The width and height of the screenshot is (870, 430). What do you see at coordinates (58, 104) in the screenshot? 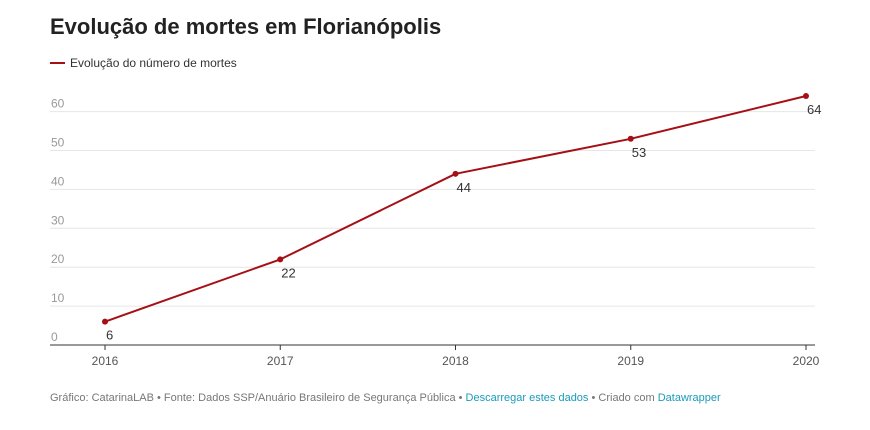
I see `y-tick-label: 60` at bounding box center [58, 104].